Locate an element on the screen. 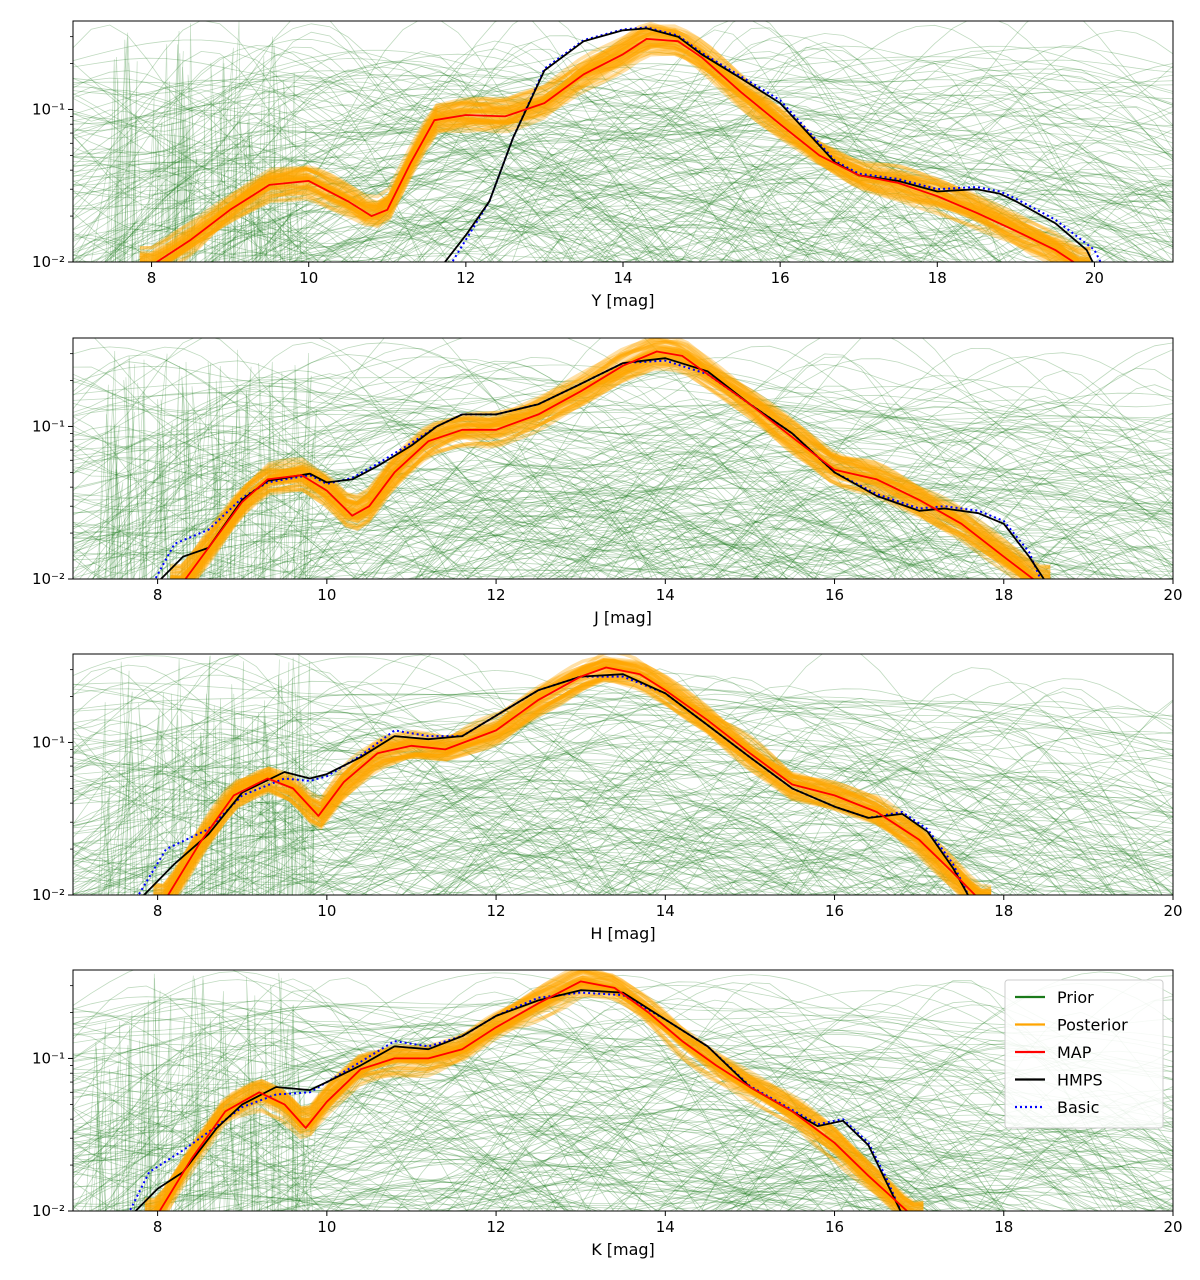 The image size is (1200, 1280). x-tick-label: 18 is located at coordinates (1003, 1227).